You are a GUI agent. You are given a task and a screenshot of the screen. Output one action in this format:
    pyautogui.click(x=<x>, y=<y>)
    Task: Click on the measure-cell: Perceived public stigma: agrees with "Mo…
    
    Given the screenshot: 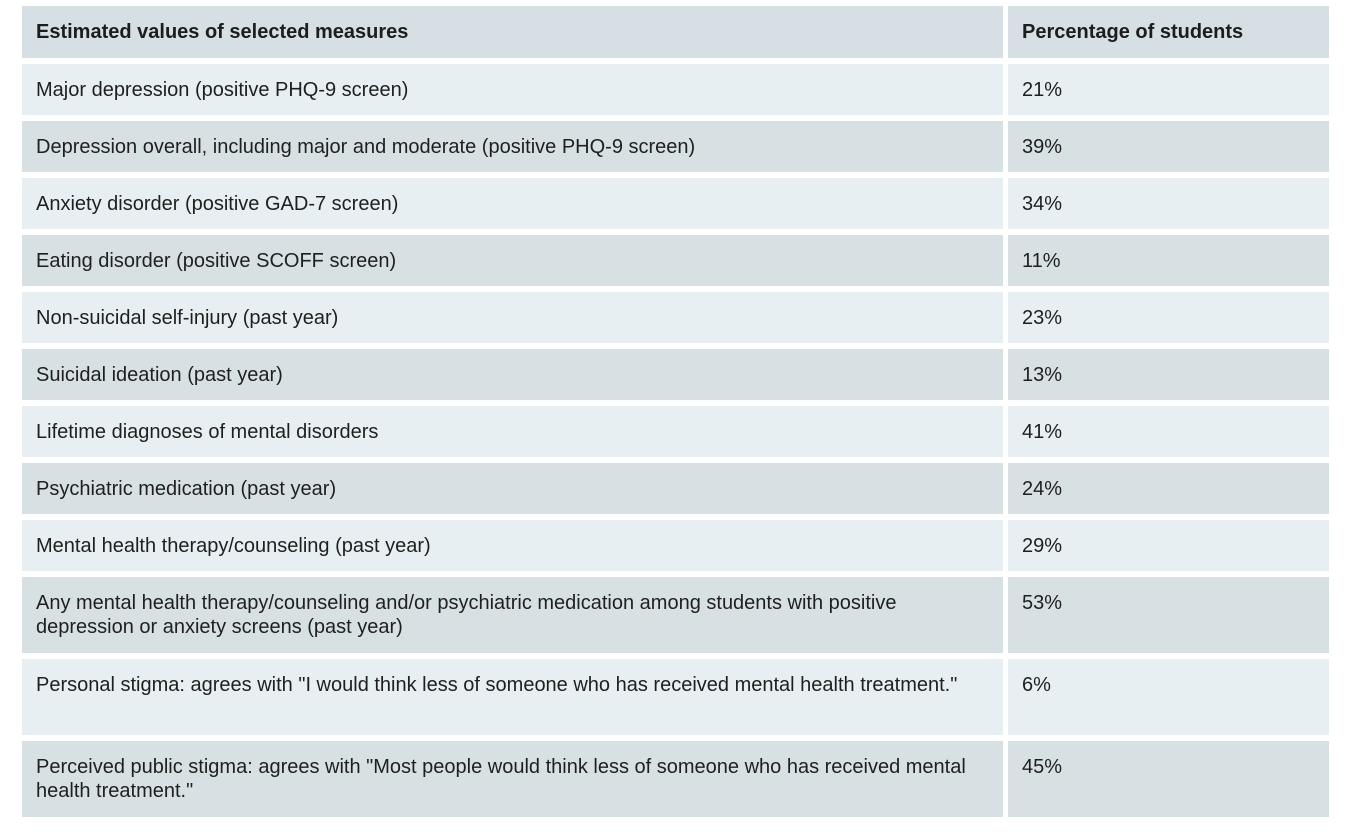 What is the action you would take?
    pyautogui.click(x=512, y=779)
    